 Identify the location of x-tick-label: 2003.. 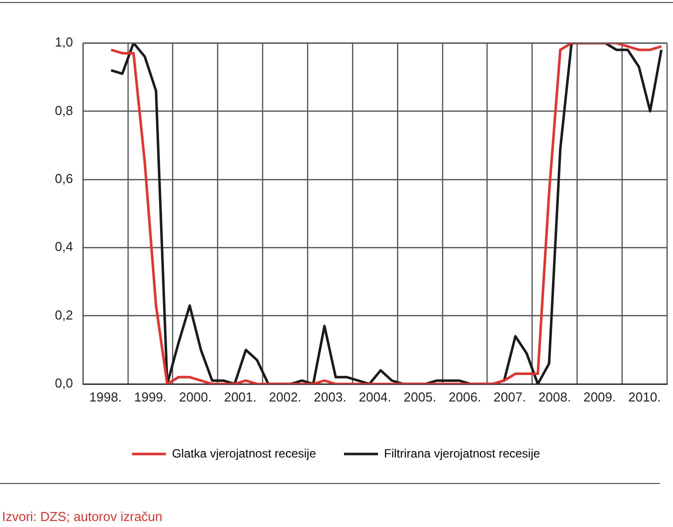
(330, 396).